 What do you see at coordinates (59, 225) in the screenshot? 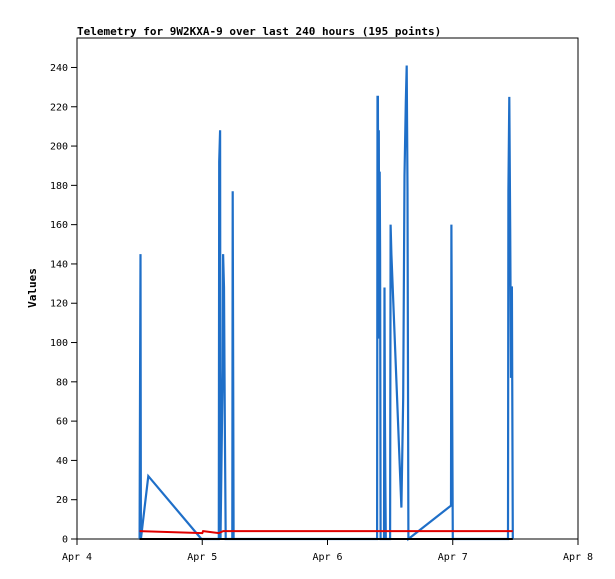
I see `y-tick-label: 160` at bounding box center [59, 225].